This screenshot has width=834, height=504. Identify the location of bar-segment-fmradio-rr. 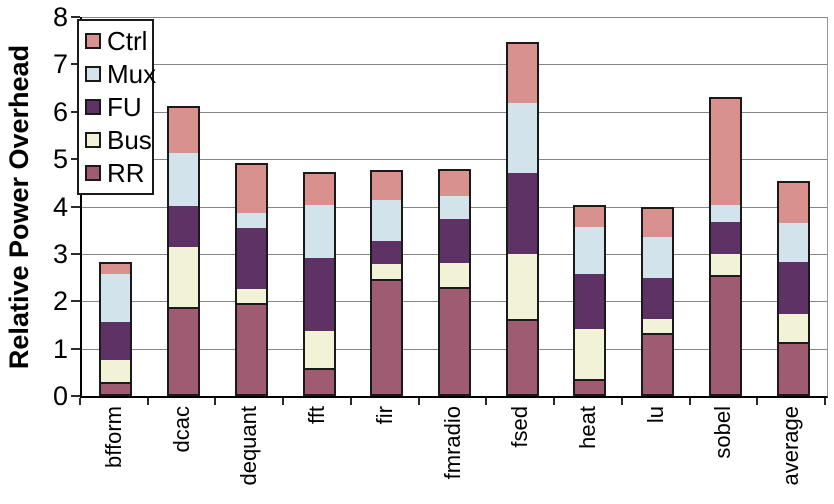
(454, 341).